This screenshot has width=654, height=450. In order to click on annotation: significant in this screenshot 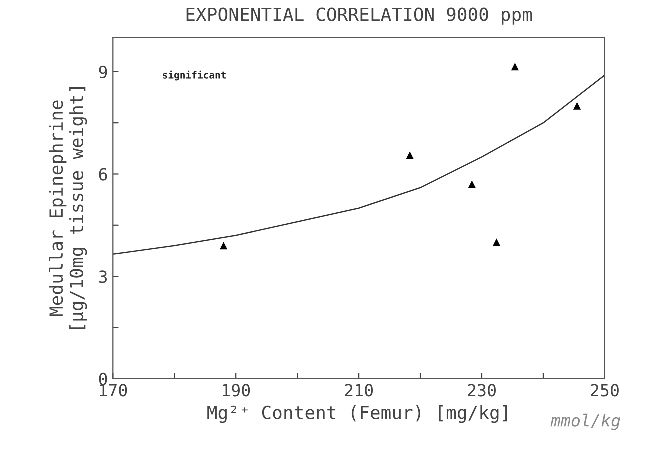, I will do `click(194, 75)`.